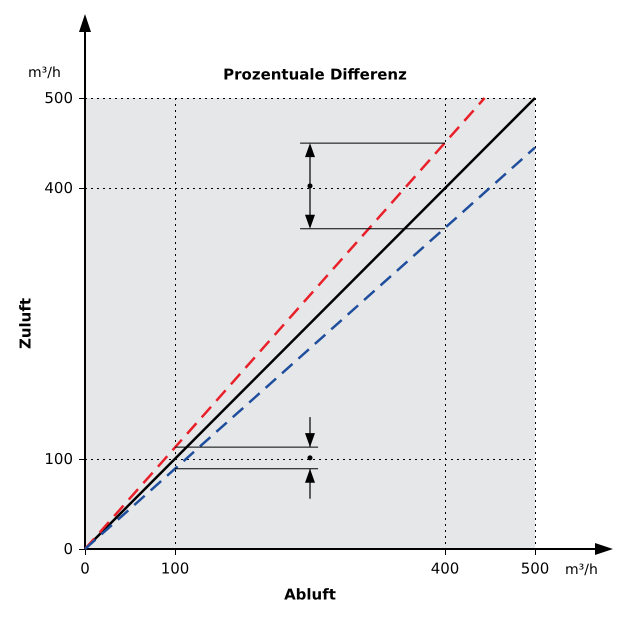 This screenshot has height=620, width=628. I want to click on y-tick-label: 500, so click(58, 98).